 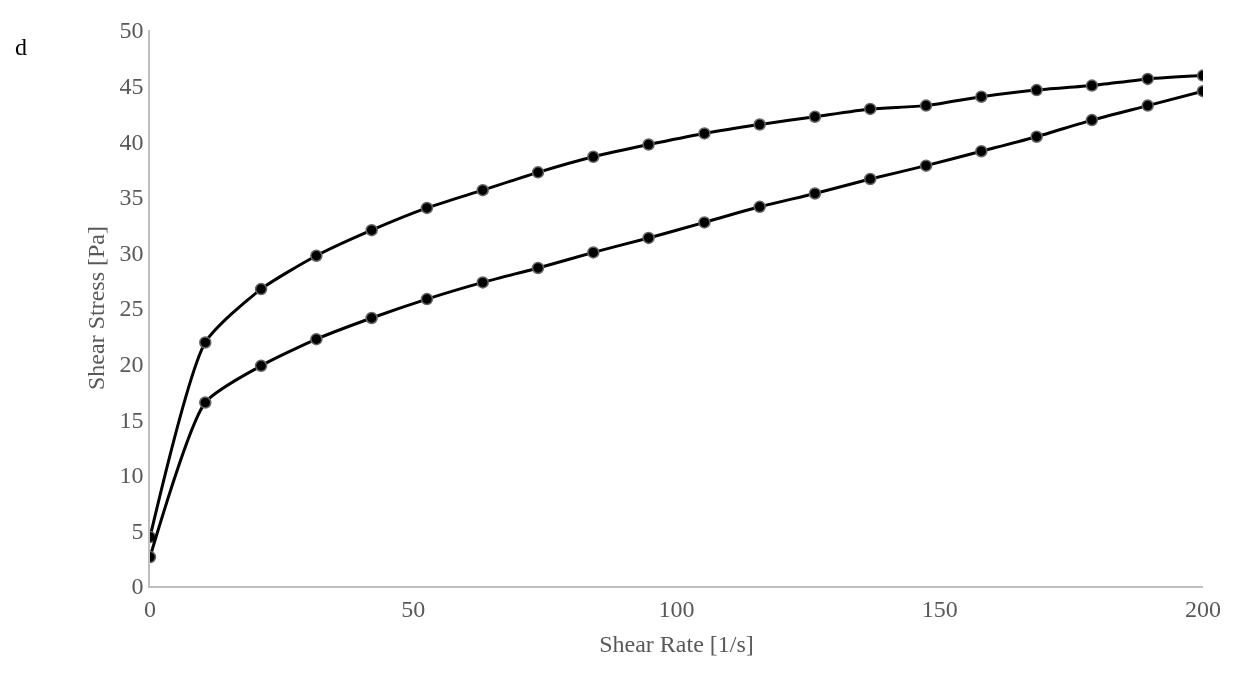 I want to click on y-tick-label: 45, so click(x=131, y=86).